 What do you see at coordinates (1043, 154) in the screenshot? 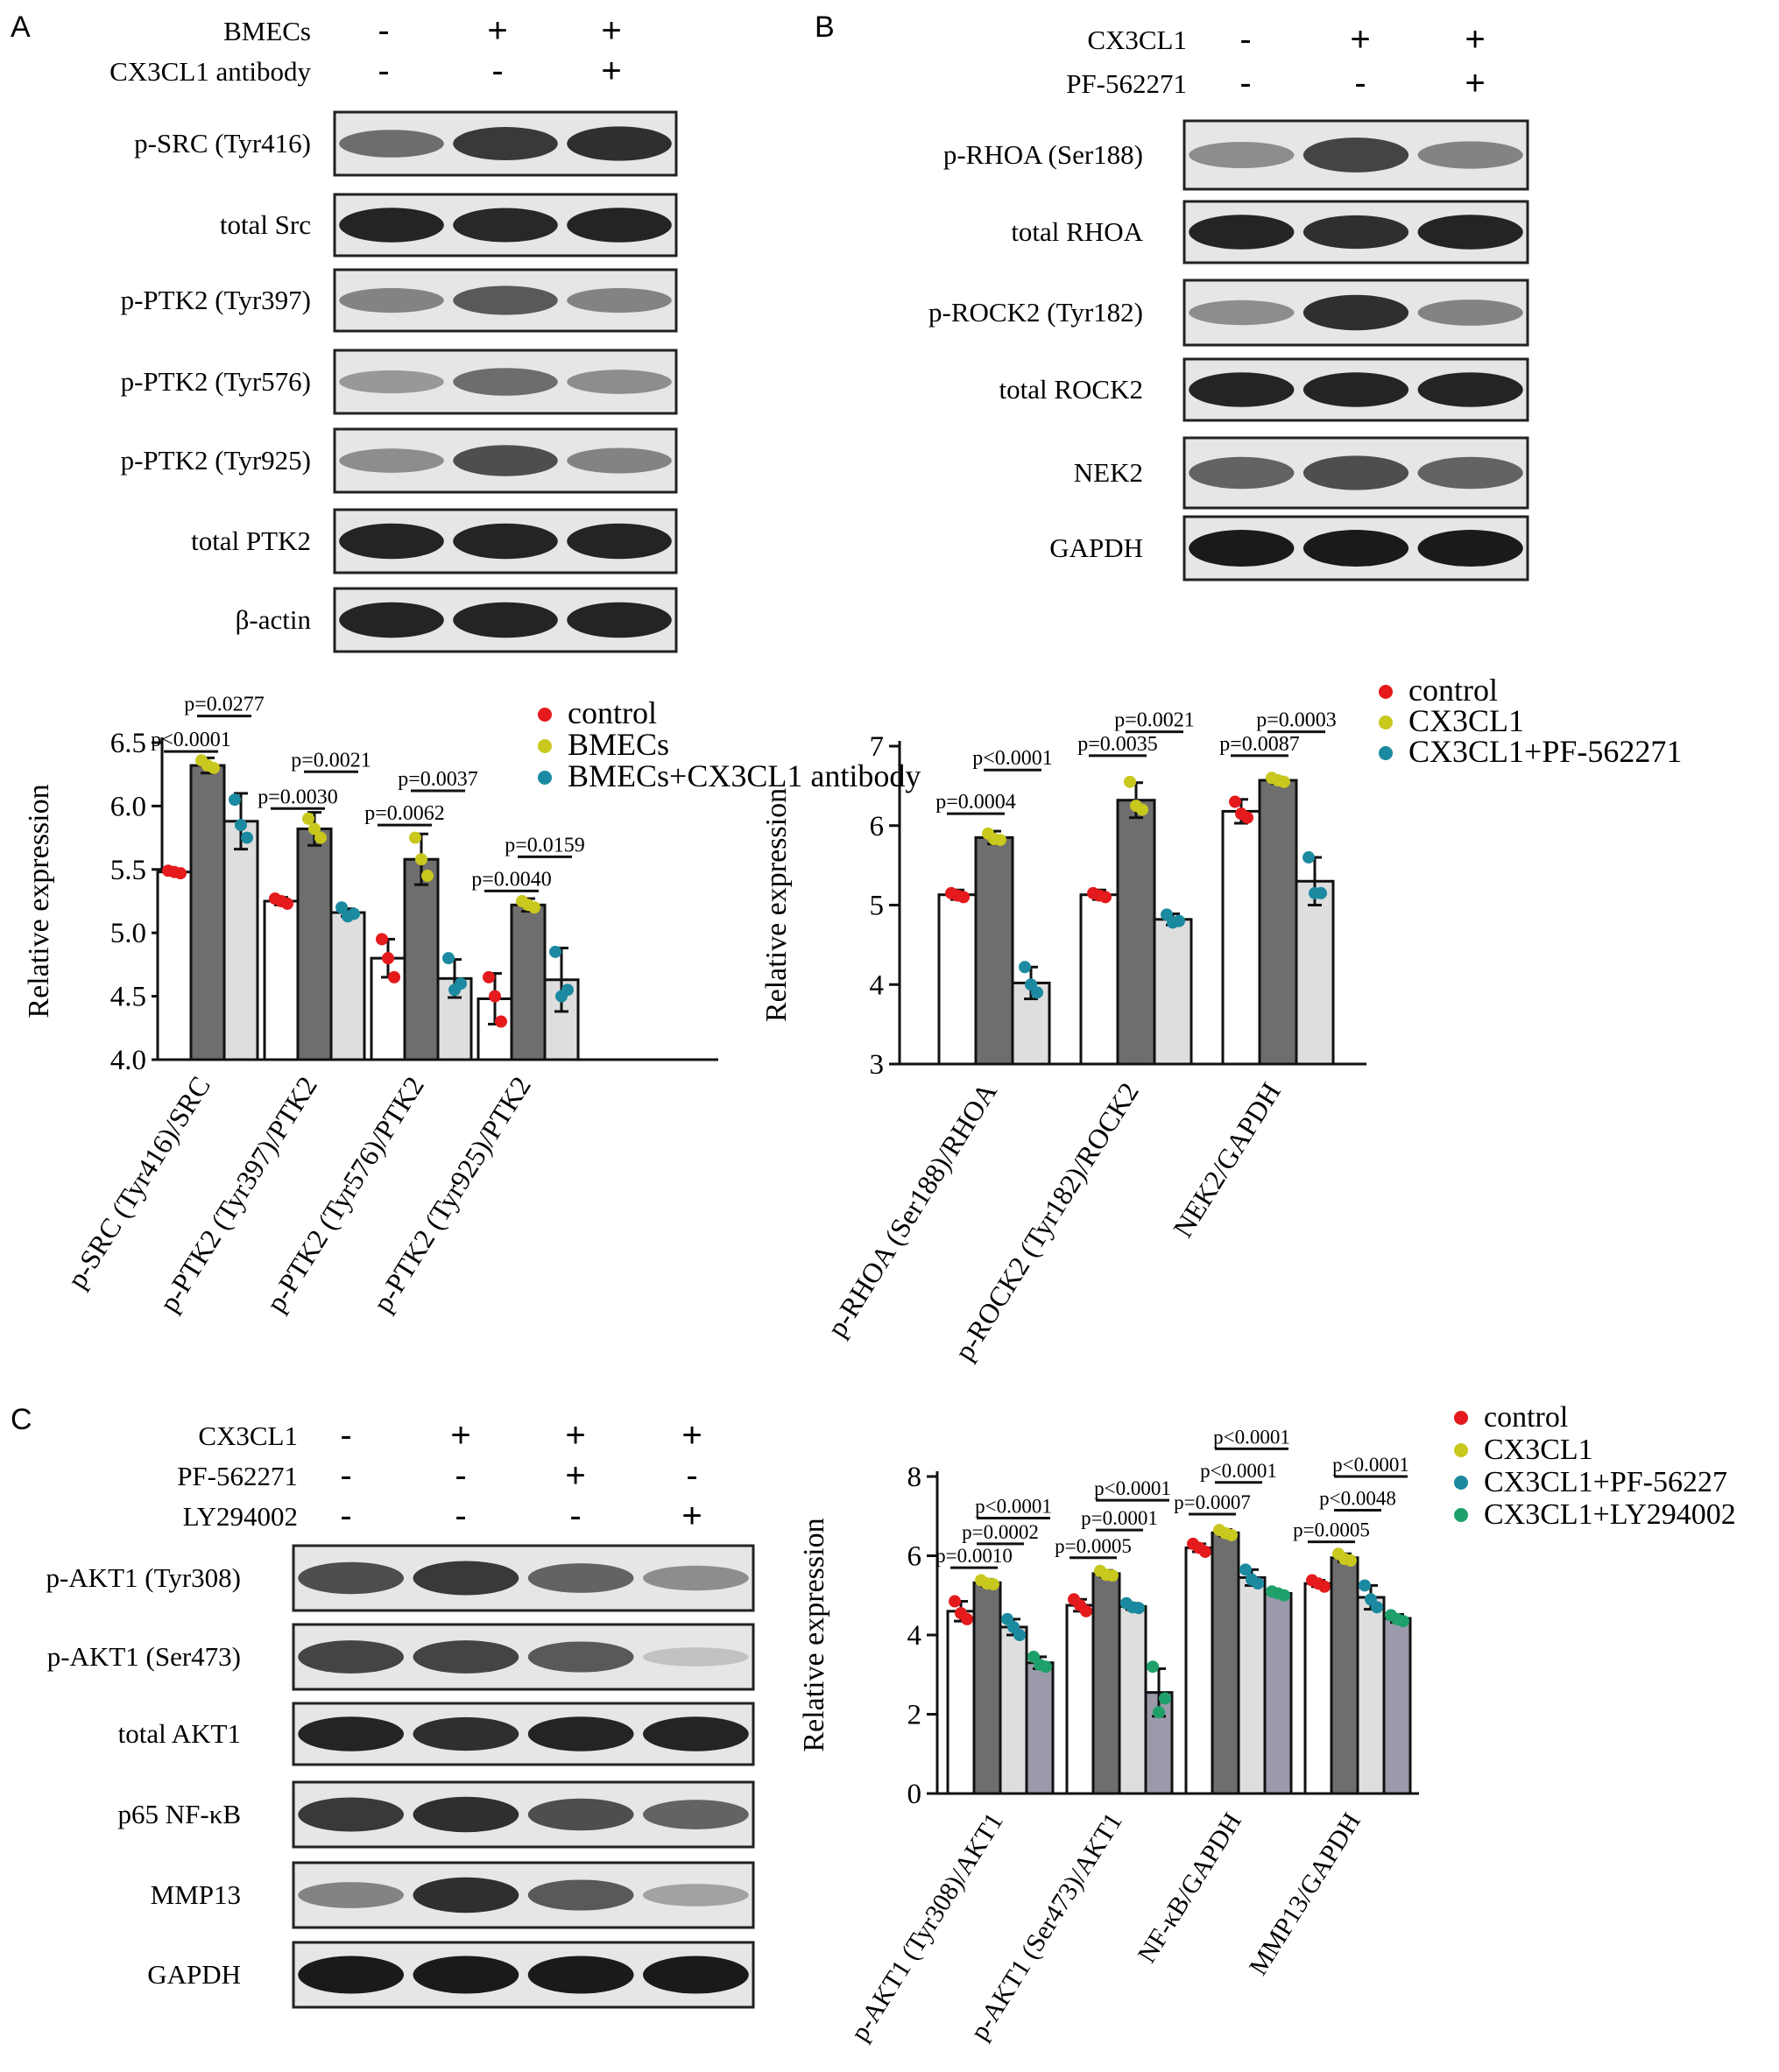
I see `blot-label: p-RHOA (Ser188)` at bounding box center [1043, 154].